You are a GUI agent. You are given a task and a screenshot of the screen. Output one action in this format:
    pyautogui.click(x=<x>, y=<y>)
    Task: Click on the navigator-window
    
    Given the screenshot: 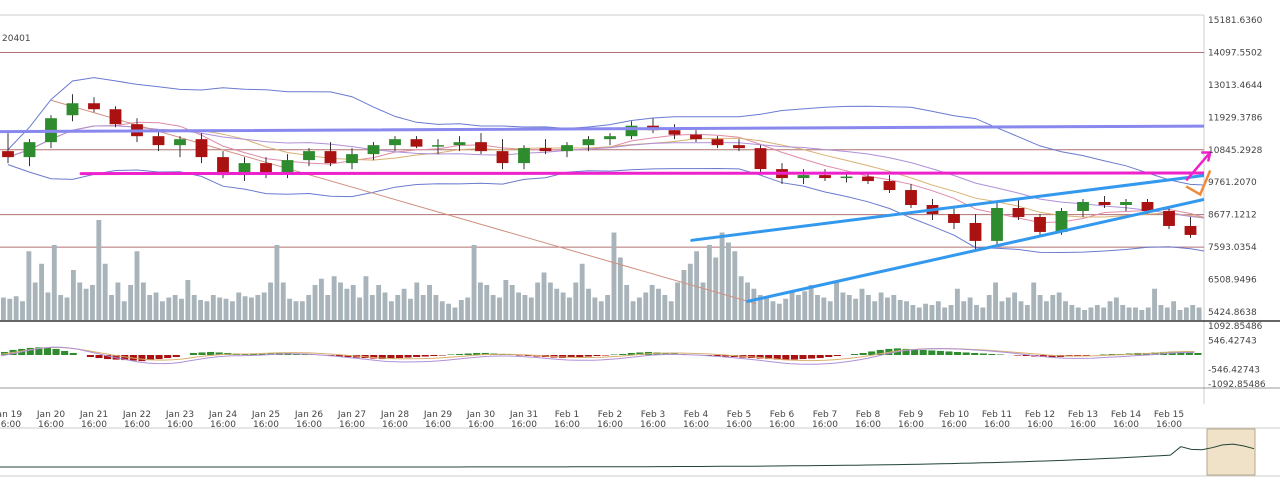 What is the action you would take?
    pyautogui.click(x=1231, y=452)
    